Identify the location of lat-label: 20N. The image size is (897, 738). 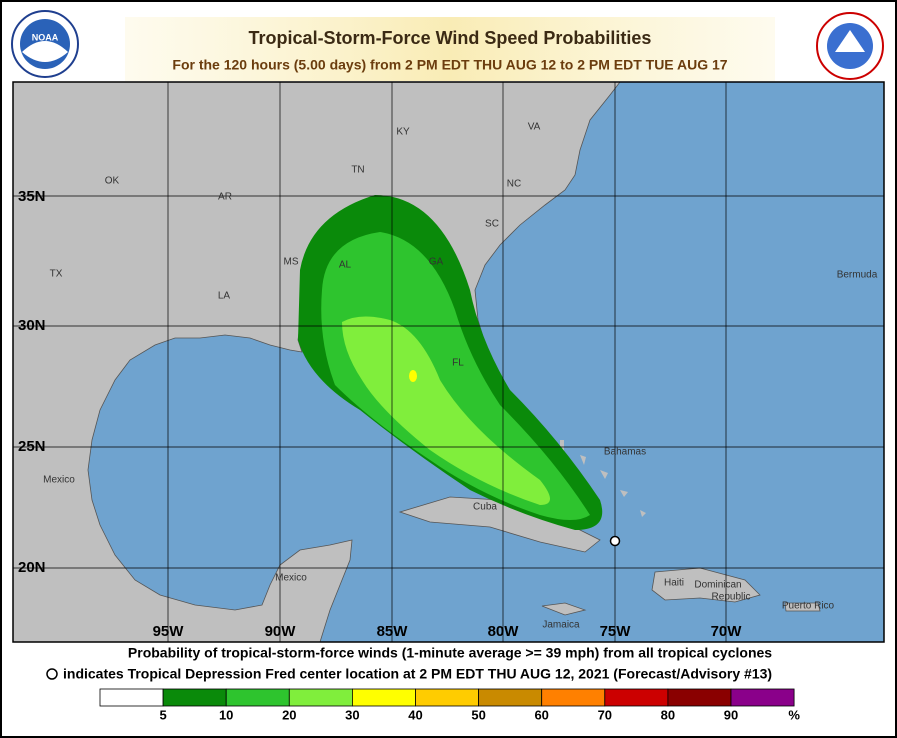
(32, 567).